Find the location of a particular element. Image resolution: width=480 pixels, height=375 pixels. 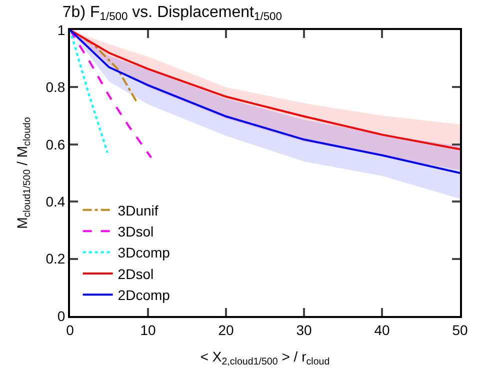

legend-label: 3Dunif is located at coordinates (138, 210).